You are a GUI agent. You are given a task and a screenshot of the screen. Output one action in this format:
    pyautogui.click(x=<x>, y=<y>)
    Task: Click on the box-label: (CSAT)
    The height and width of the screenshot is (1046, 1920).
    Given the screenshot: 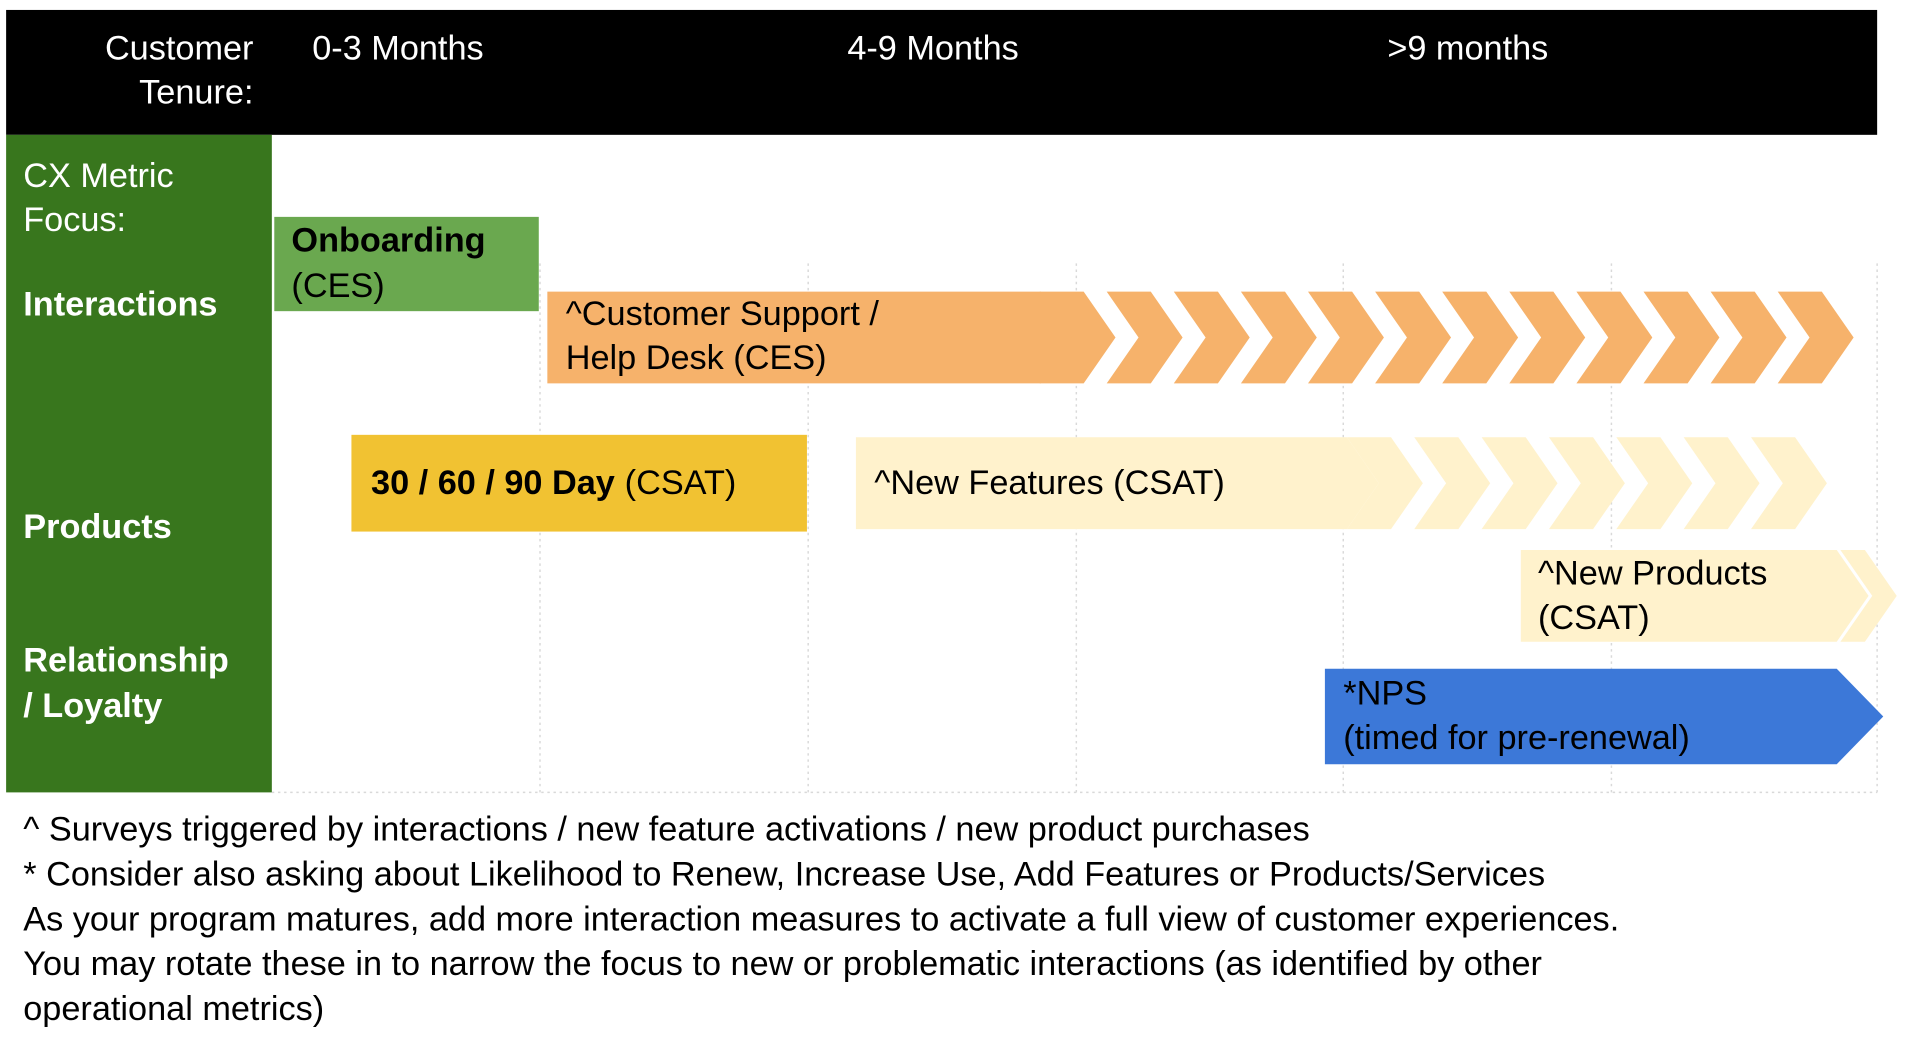 What is the action you would take?
    pyautogui.click(x=1594, y=618)
    